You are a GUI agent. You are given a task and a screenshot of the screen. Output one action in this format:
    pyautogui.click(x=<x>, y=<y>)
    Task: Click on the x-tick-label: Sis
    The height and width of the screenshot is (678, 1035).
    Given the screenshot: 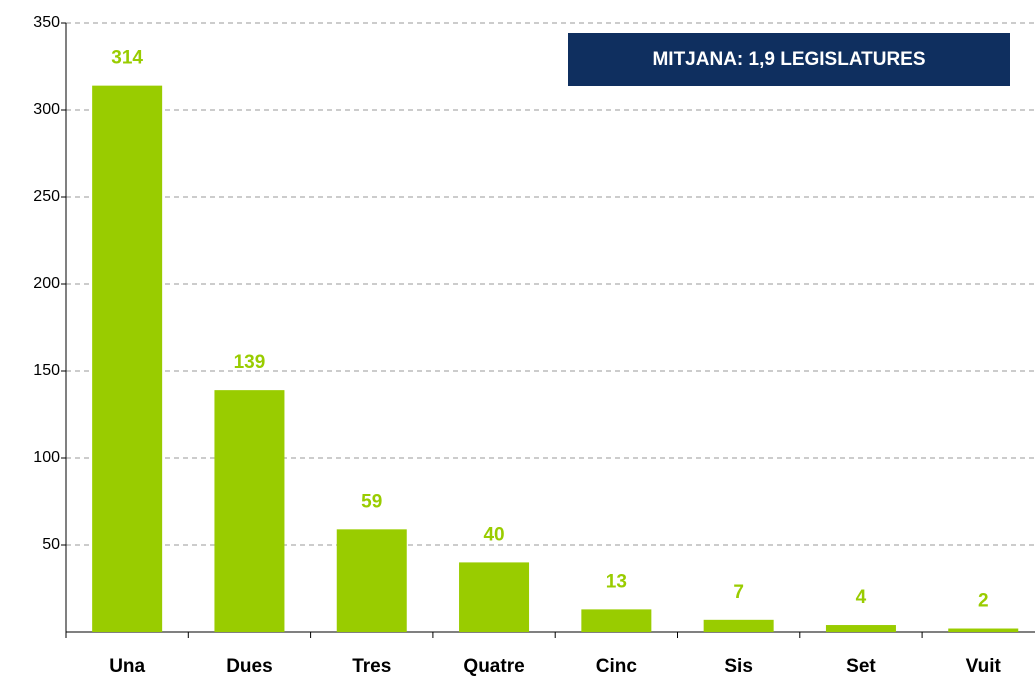 What is the action you would take?
    pyautogui.click(x=738, y=666)
    